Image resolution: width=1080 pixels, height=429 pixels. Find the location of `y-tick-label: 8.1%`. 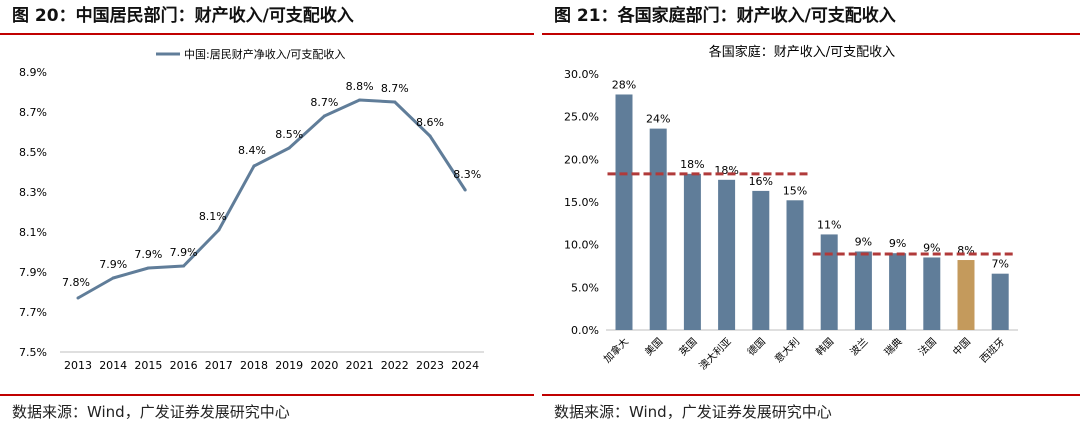

y-tick-label: 8.1% is located at coordinates (33, 232).